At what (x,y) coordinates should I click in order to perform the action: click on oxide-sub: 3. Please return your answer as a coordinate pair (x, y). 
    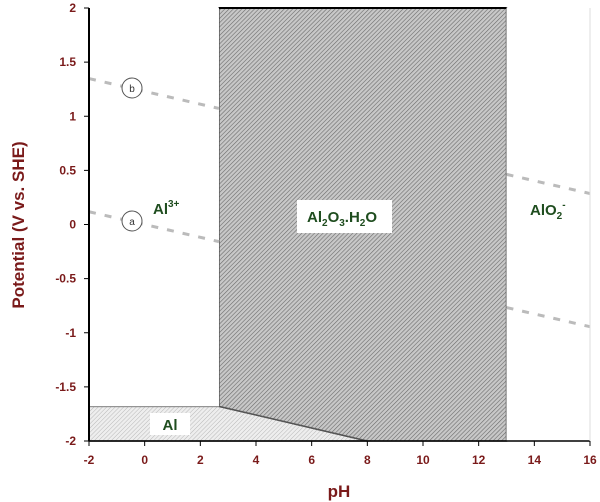
    Looking at the image, I should click on (342, 223).